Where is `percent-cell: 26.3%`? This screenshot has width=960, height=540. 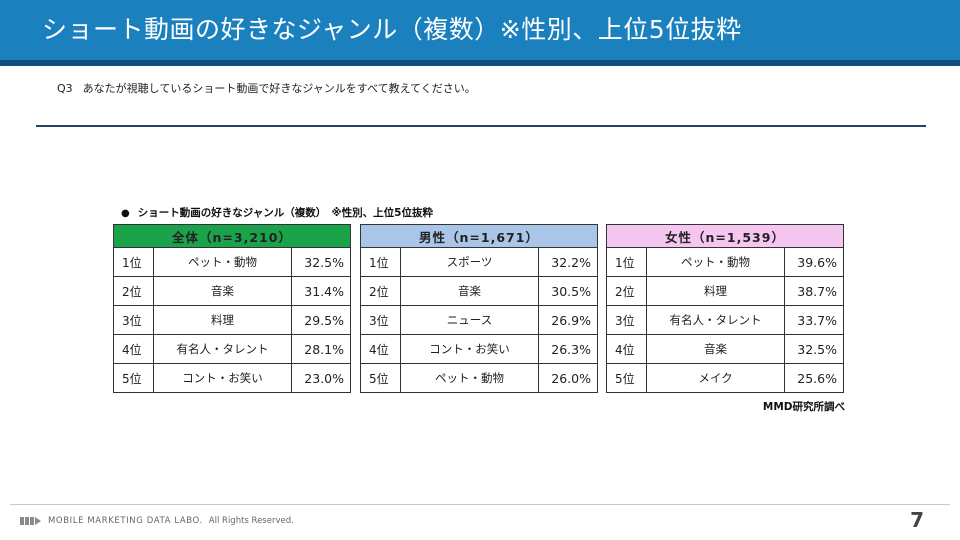
percent-cell: 26.3% is located at coordinates (568, 349).